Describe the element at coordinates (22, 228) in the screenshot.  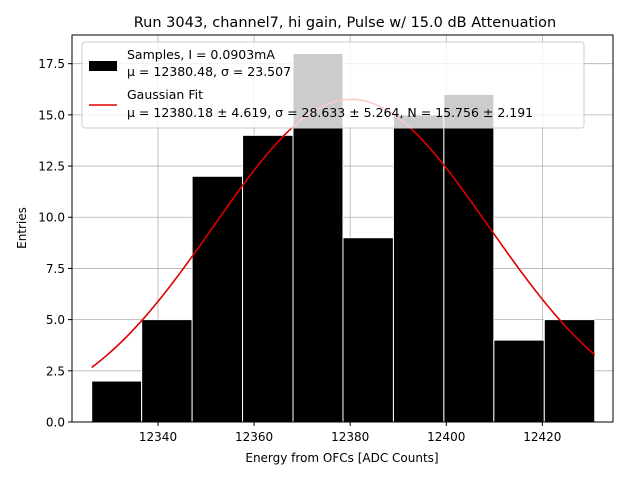
I see `y-axis-label: Entries` at that location.